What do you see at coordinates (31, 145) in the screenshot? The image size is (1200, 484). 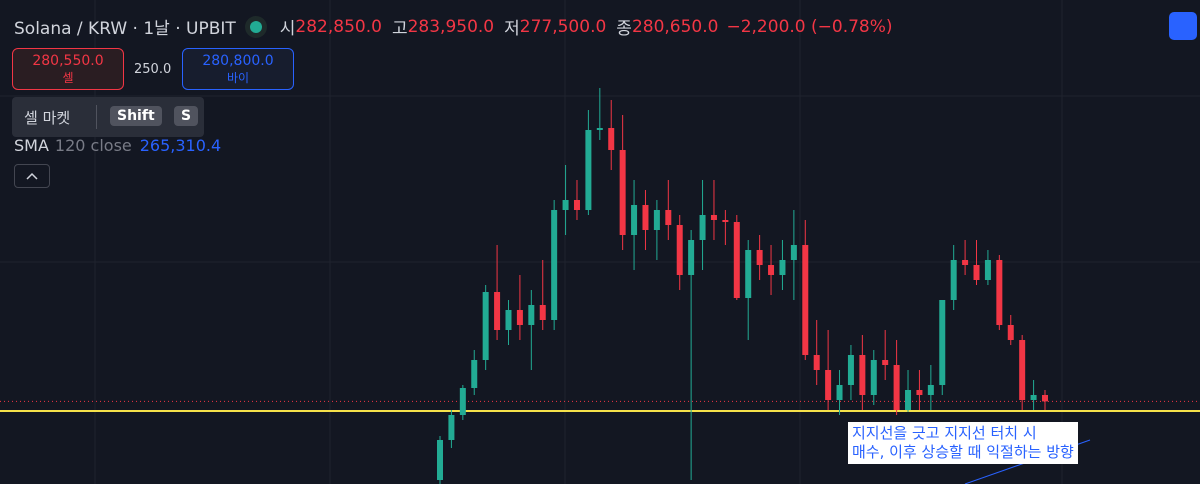 I see `indicator-name: SMA` at bounding box center [31, 145].